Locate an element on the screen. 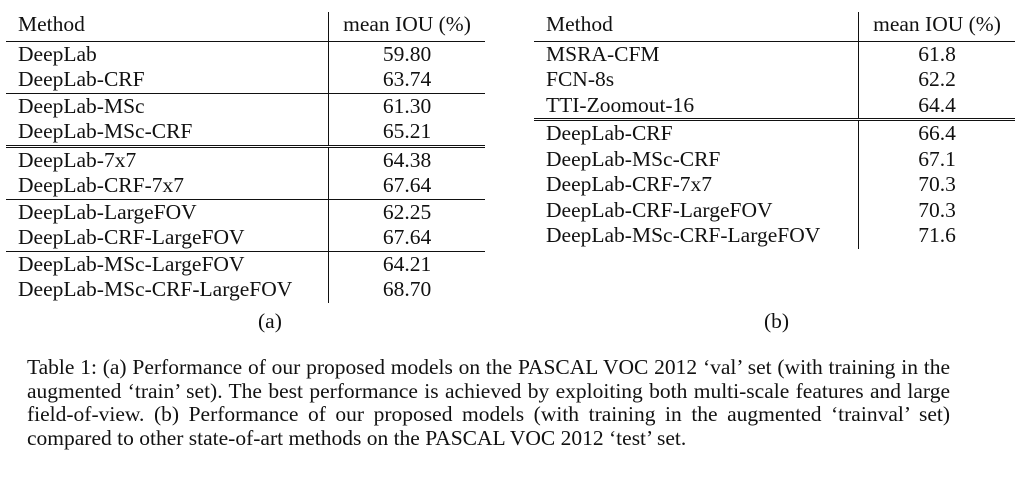 The width and height of the screenshot is (1031, 494). score-cell: 61.30 is located at coordinates (406, 105).